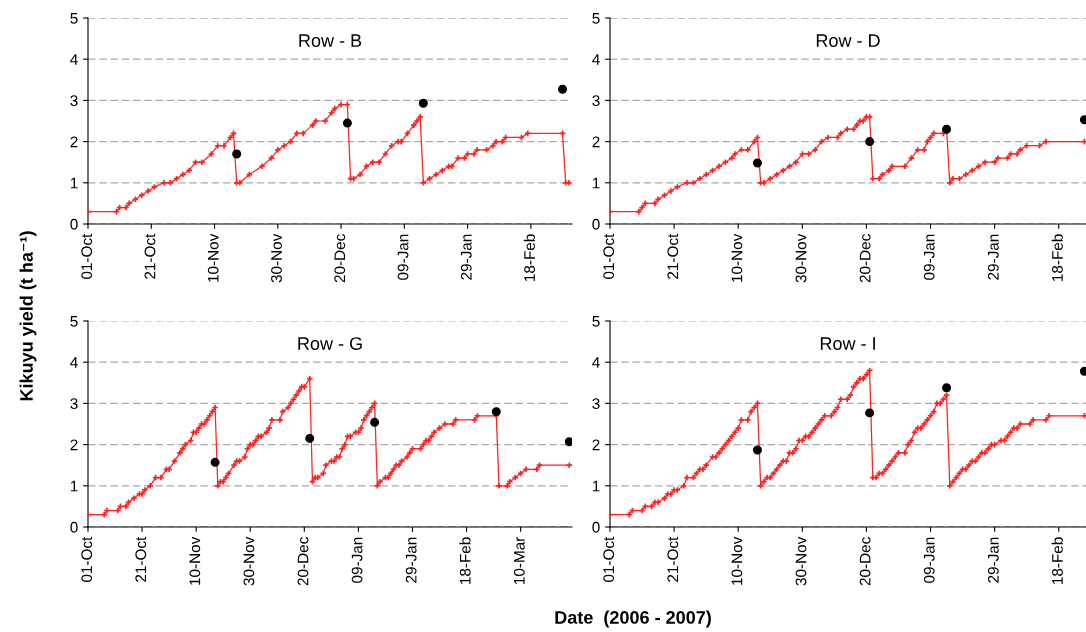 The height and width of the screenshot is (632, 1086). Describe the element at coordinates (519, 560) in the screenshot. I see `x-tick-label: 10-Mar` at that location.